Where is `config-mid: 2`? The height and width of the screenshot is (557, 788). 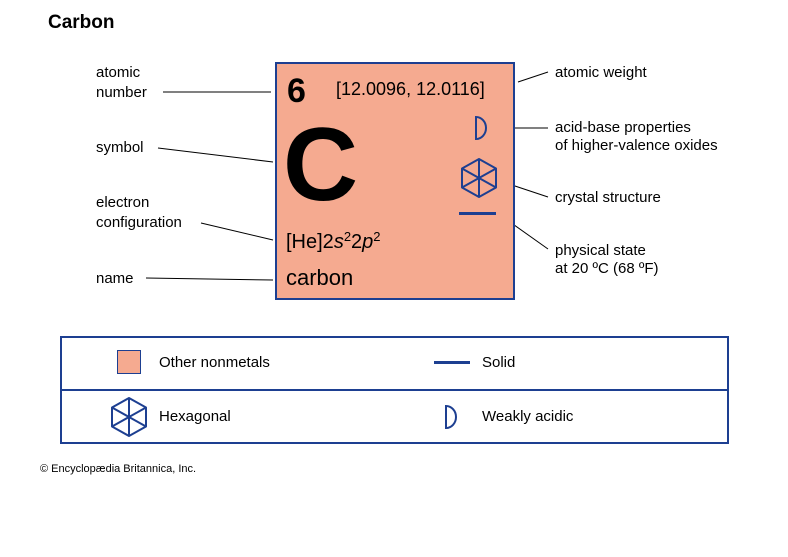
config-mid: 2 is located at coordinates (357, 242).